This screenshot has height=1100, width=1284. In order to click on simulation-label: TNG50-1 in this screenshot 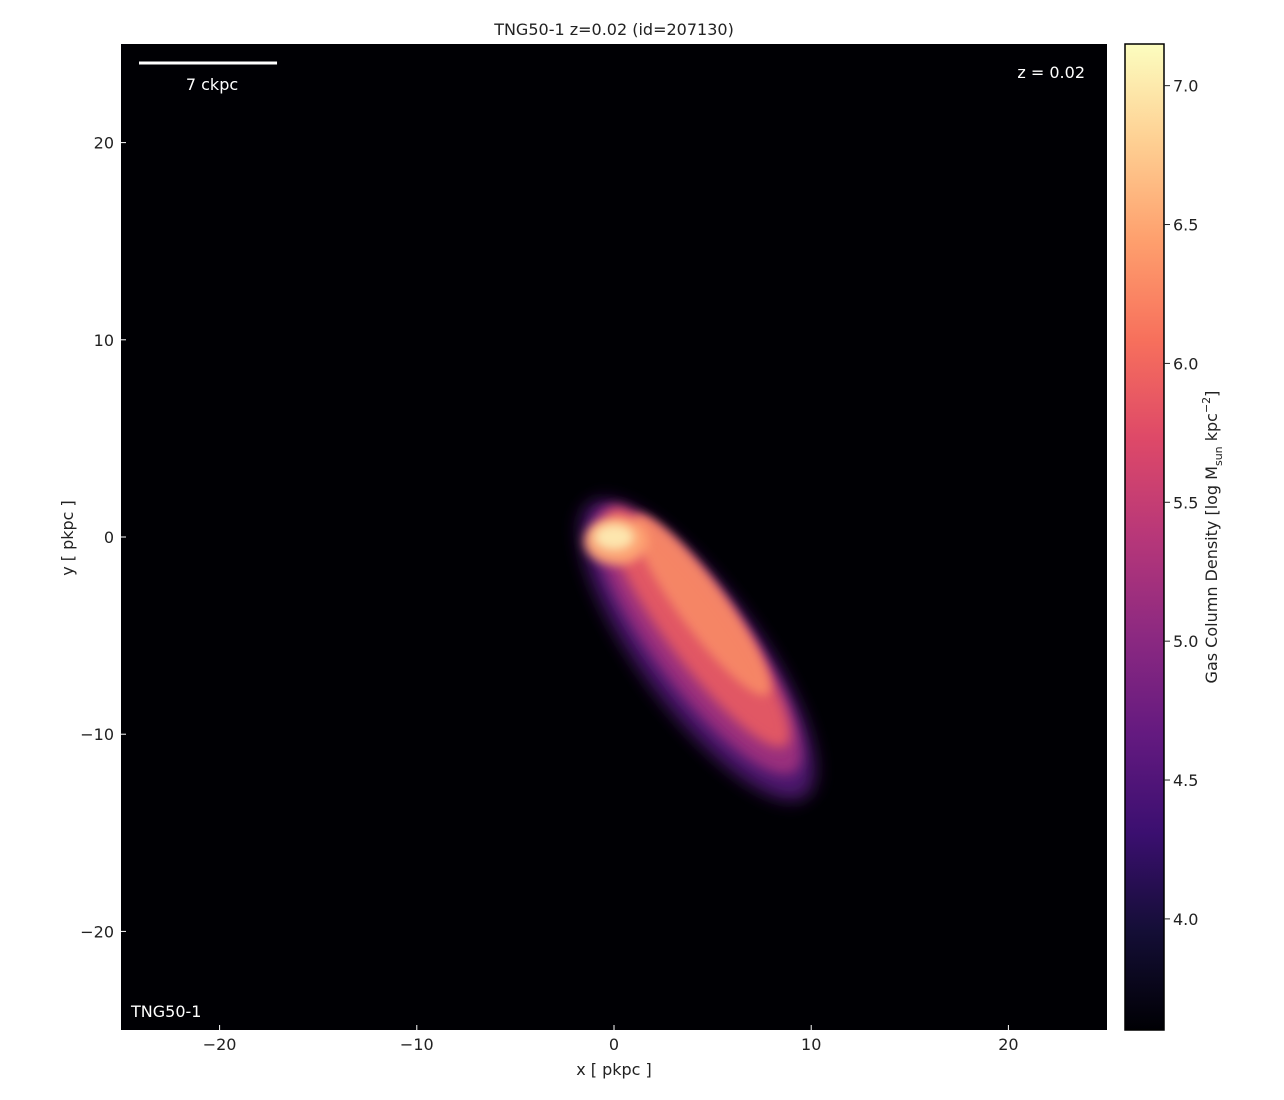, I will do `click(165, 1011)`.